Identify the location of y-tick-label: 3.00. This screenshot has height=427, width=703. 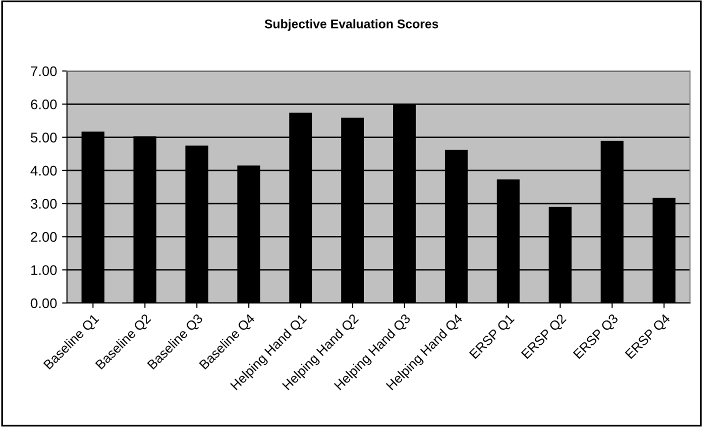
(43, 203).